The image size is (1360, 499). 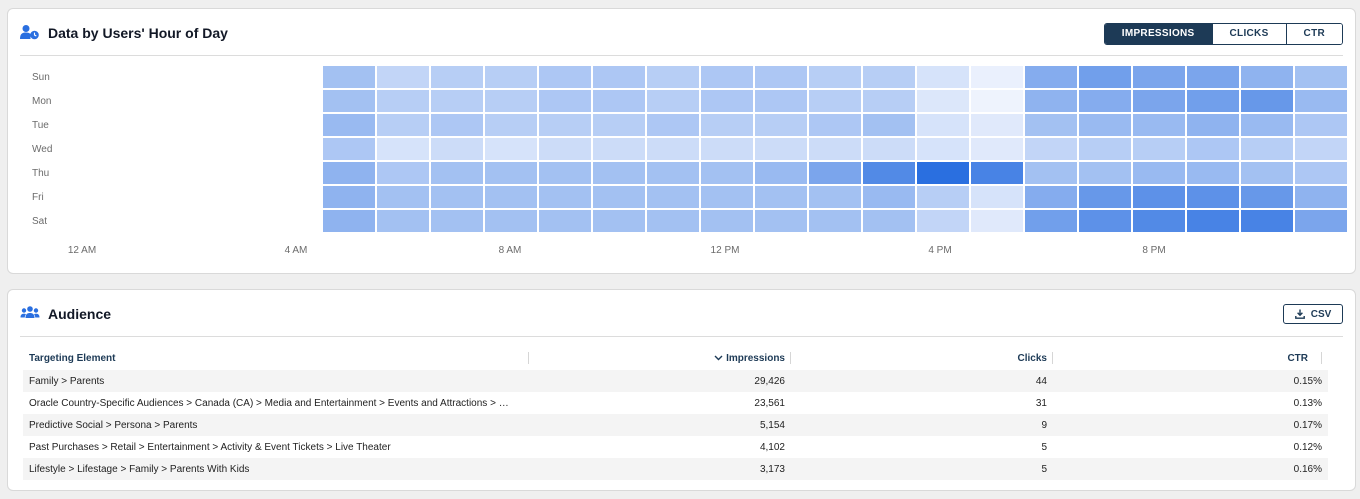 I want to click on tab-clicks: CLICKS, so click(x=1248, y=34).